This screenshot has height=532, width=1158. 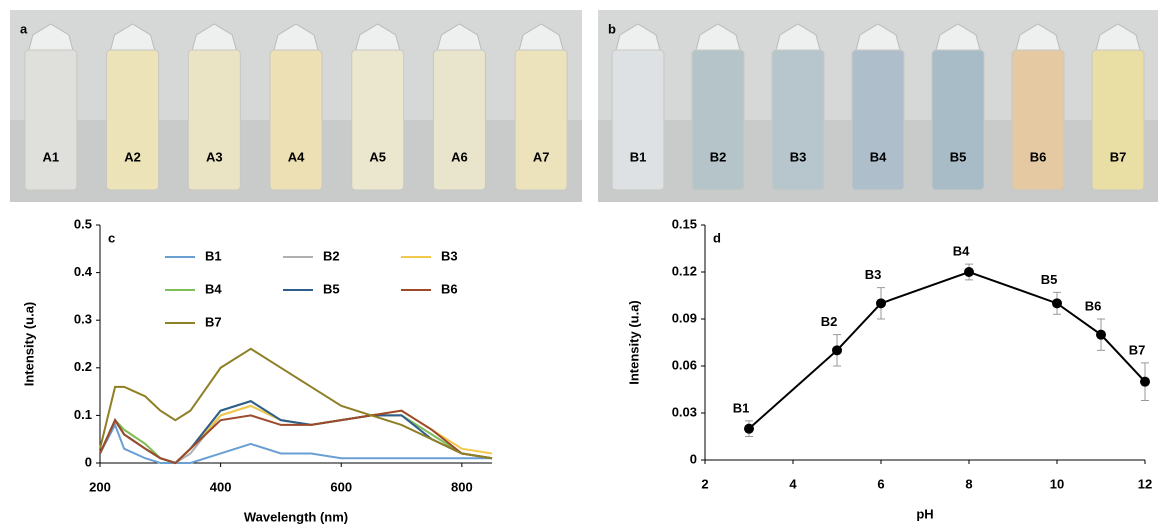 What do you see at coordinates (296, 156) in the screenshot?
I see `vial-label: A4` at bounding box center [296, 156].